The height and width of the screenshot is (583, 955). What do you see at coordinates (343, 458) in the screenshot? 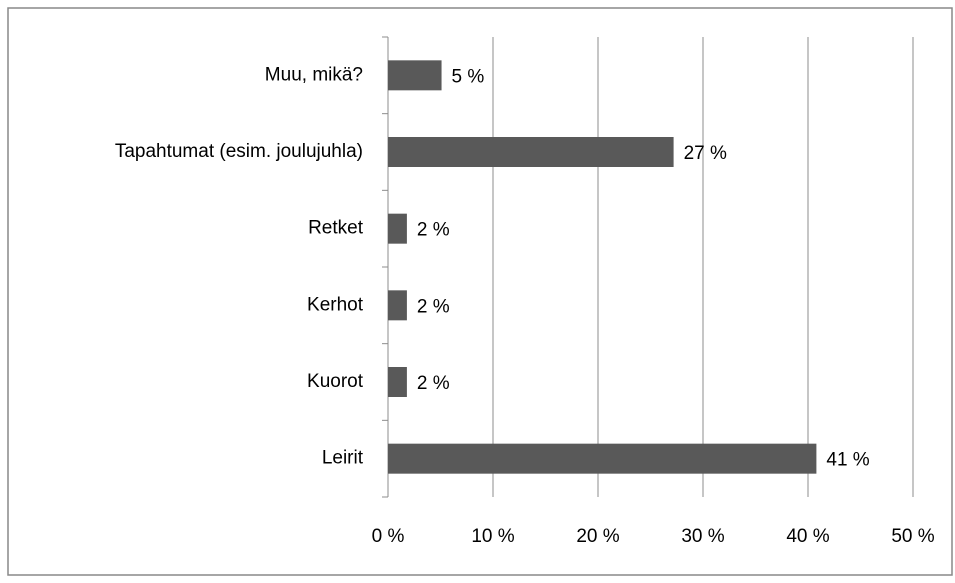
I see `y-tick-label: Leirit` at bounding box center [343, 458].